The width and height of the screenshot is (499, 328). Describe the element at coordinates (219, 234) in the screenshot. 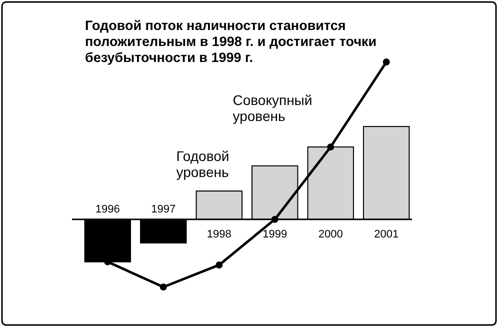

I see `x-tick-label: 1998` at that location.